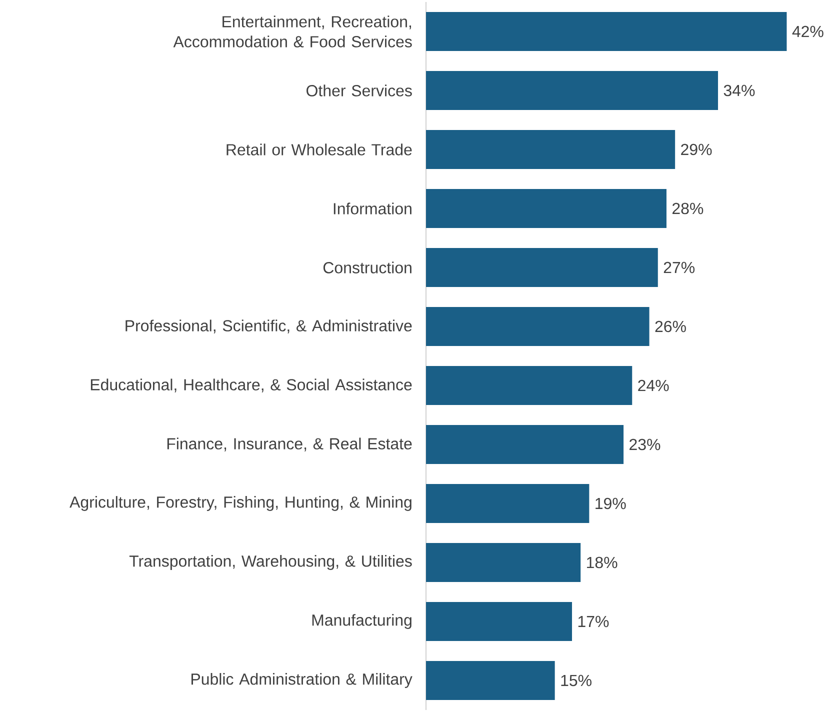 This screenshot has width=836, height=712. Describe the element at coordinates (359, 90) in the screenshot. I see `y-tick-label: Other Services` at that location.